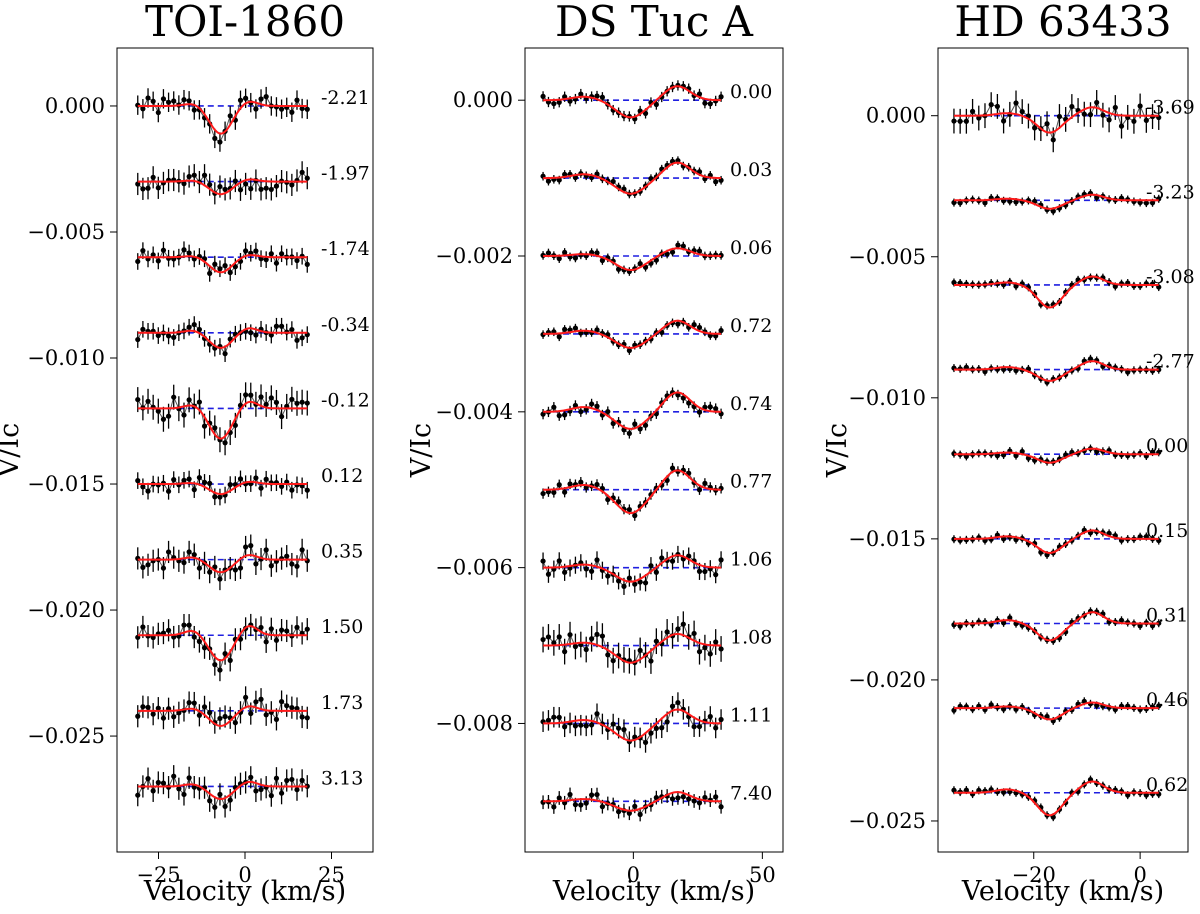  I want to click on panel-title: DS Tuc A, so click(654, 23).